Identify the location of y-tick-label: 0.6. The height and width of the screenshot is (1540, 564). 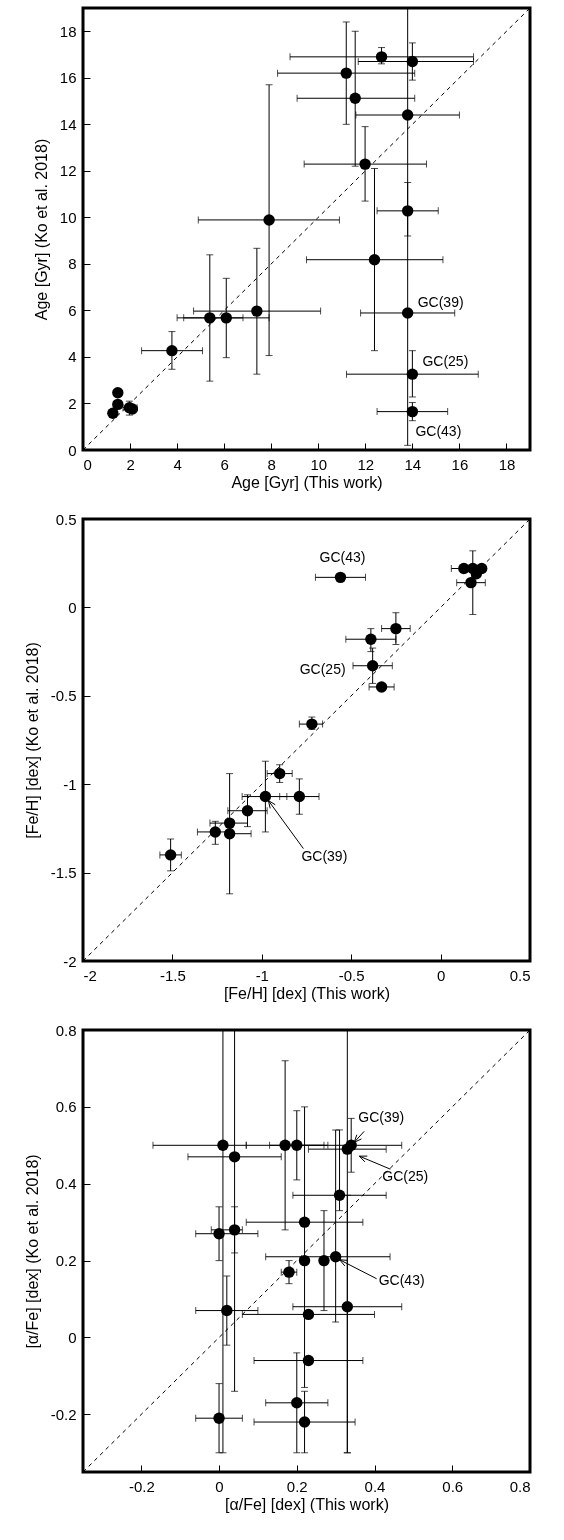
(66, 1107).